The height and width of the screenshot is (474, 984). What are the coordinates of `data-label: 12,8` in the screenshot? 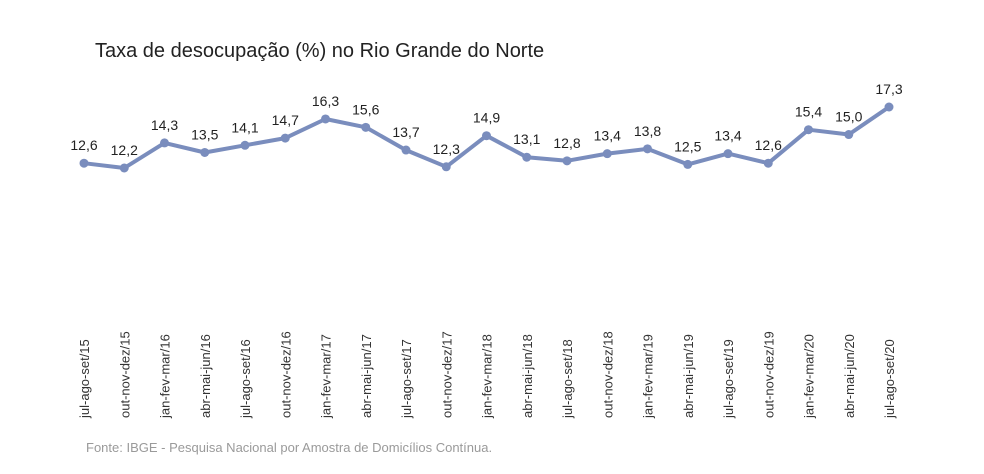 It's located at (566, 143).